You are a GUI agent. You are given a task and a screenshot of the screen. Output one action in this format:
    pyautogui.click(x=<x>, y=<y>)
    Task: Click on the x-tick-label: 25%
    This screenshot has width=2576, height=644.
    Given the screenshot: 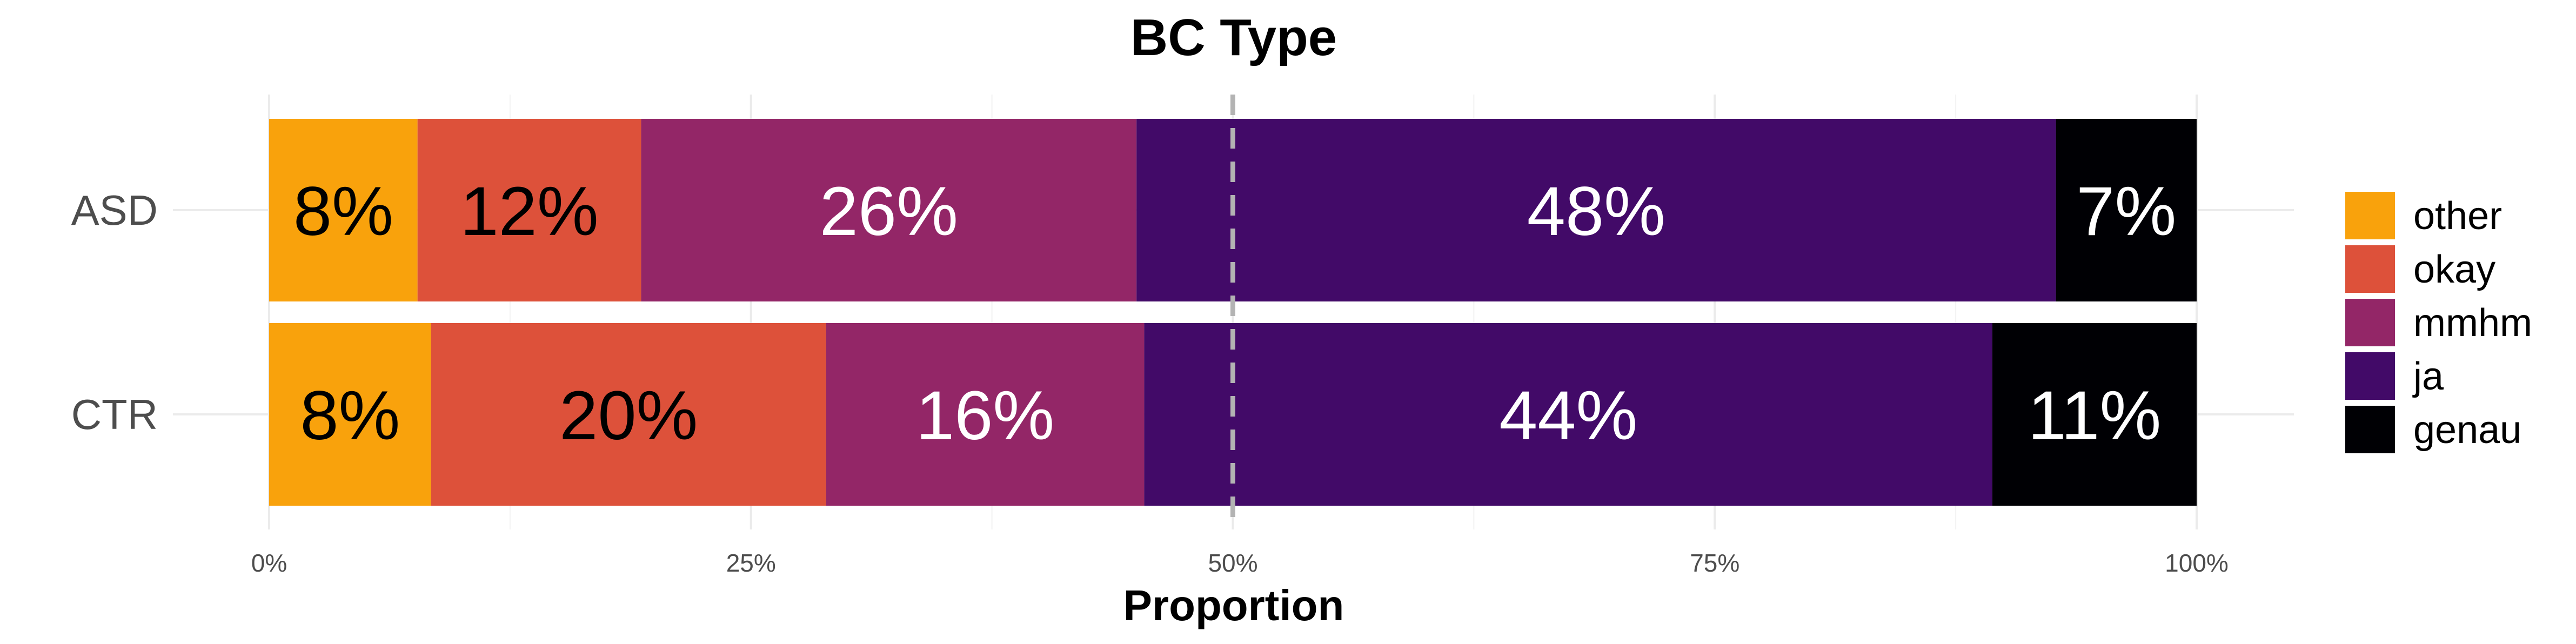 What is the action you would take?
    pyautogui.click(x=751, y=563)
    